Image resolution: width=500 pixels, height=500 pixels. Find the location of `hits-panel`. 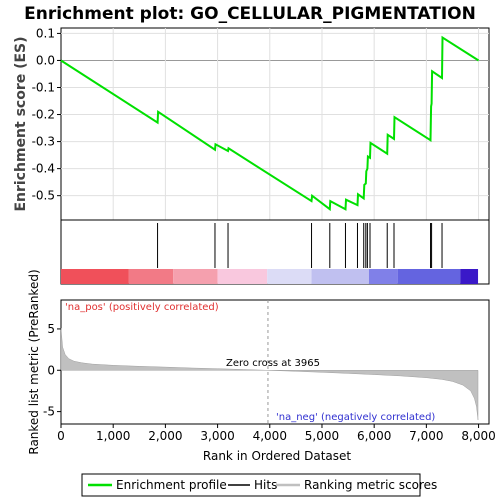

hits-panel is located at coordinates (275, 252).